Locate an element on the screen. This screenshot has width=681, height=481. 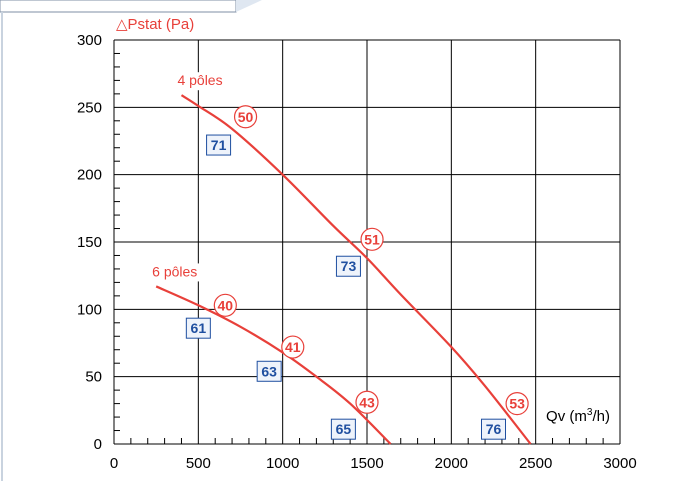
x-axis-title-tail: /h) is located at coordinates (601, 416).